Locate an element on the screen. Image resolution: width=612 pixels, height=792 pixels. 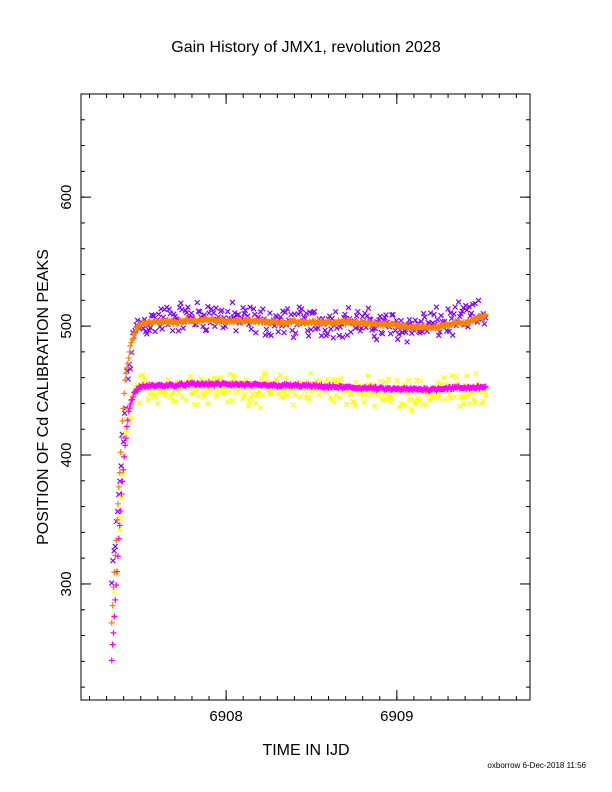
x-tick-label: 6908 is located at coordinates (225, 716).